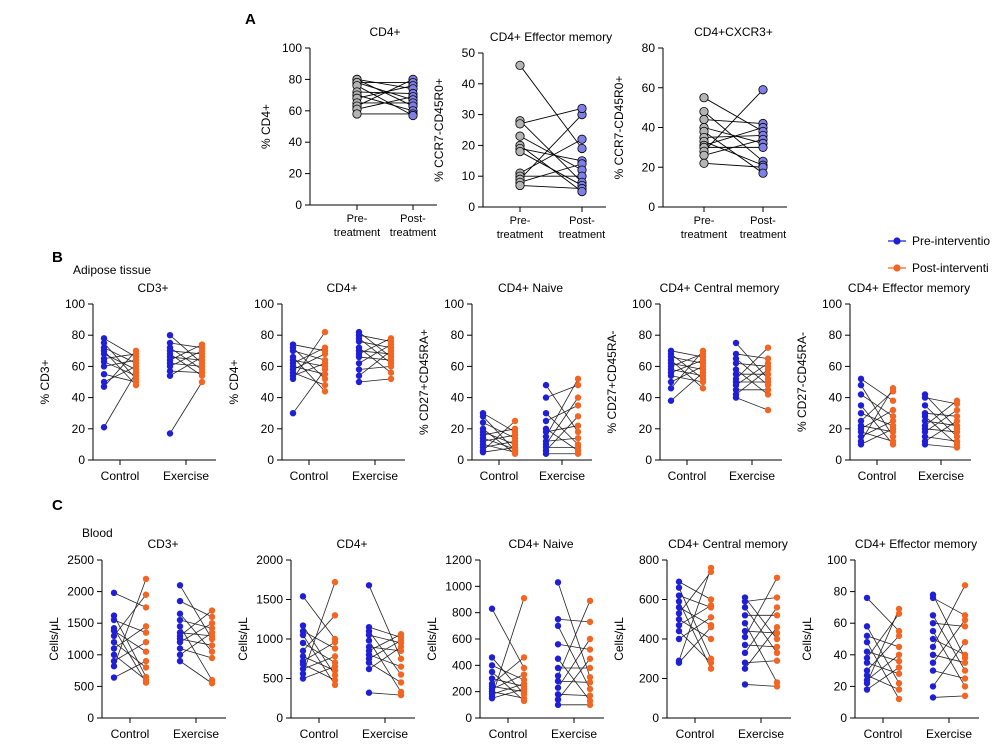  I want to click on x-tick-label: Exercise, so click(949, 734).